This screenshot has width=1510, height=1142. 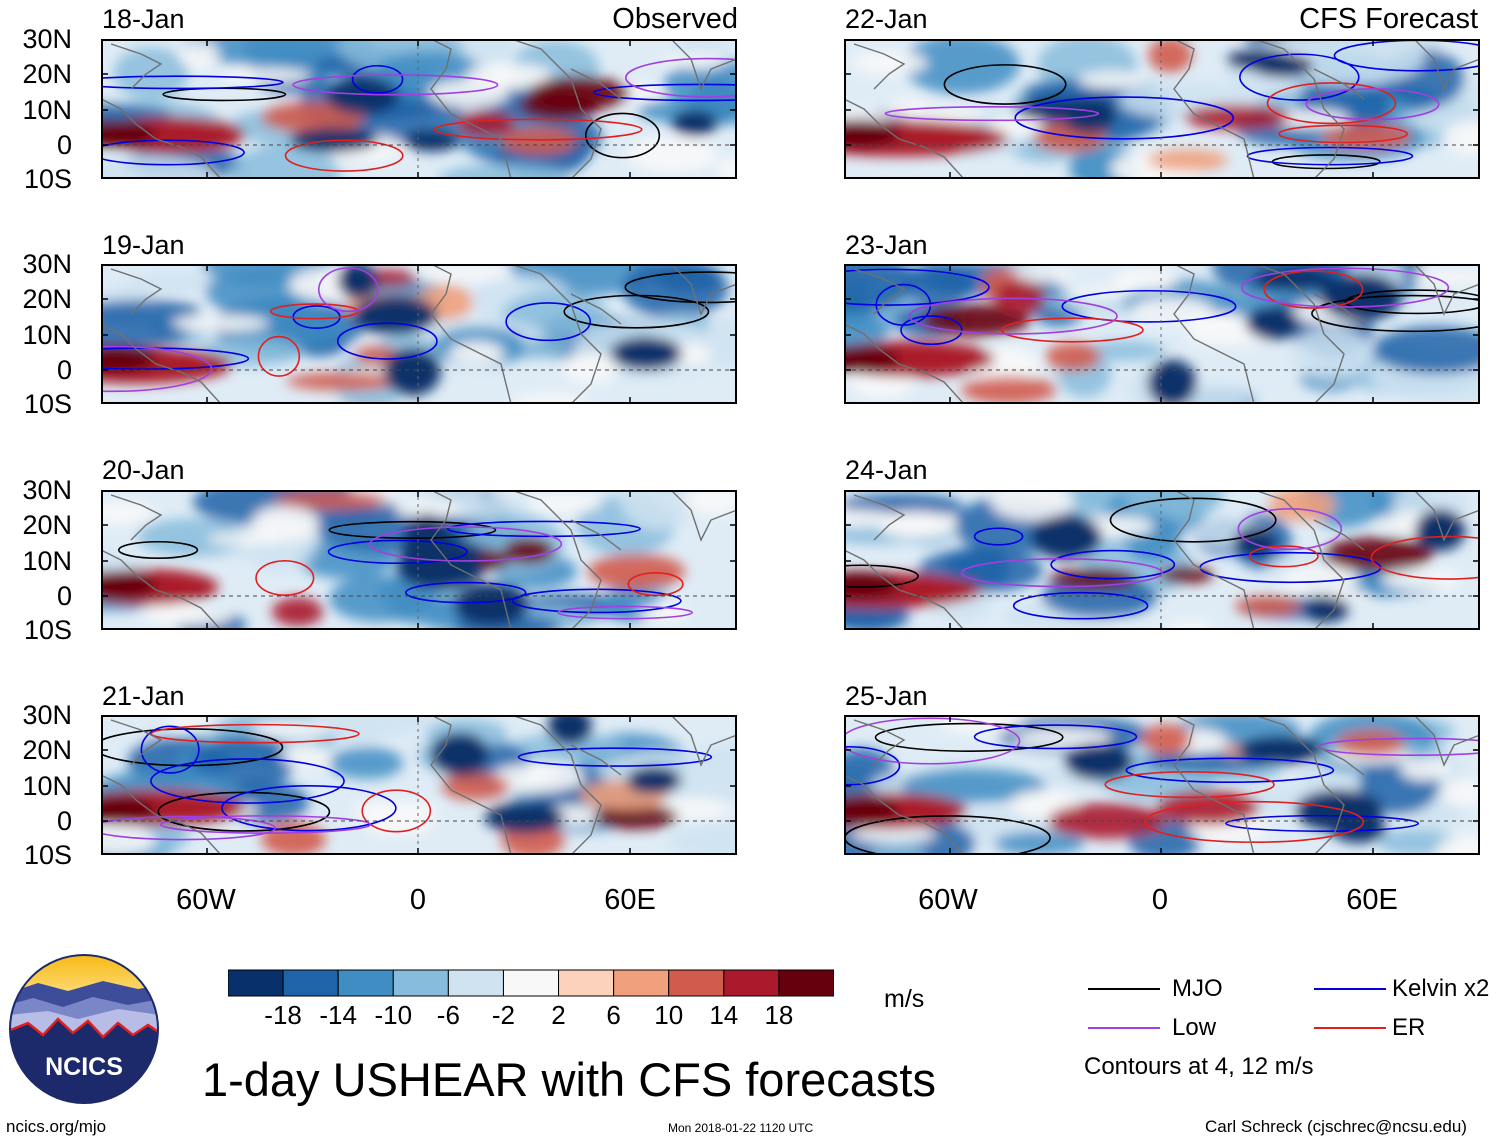 What do you see at coordinates (724, 1015) in the screenshot?
I see `colorbar-label: 14` at bounding box center [724, 1015].